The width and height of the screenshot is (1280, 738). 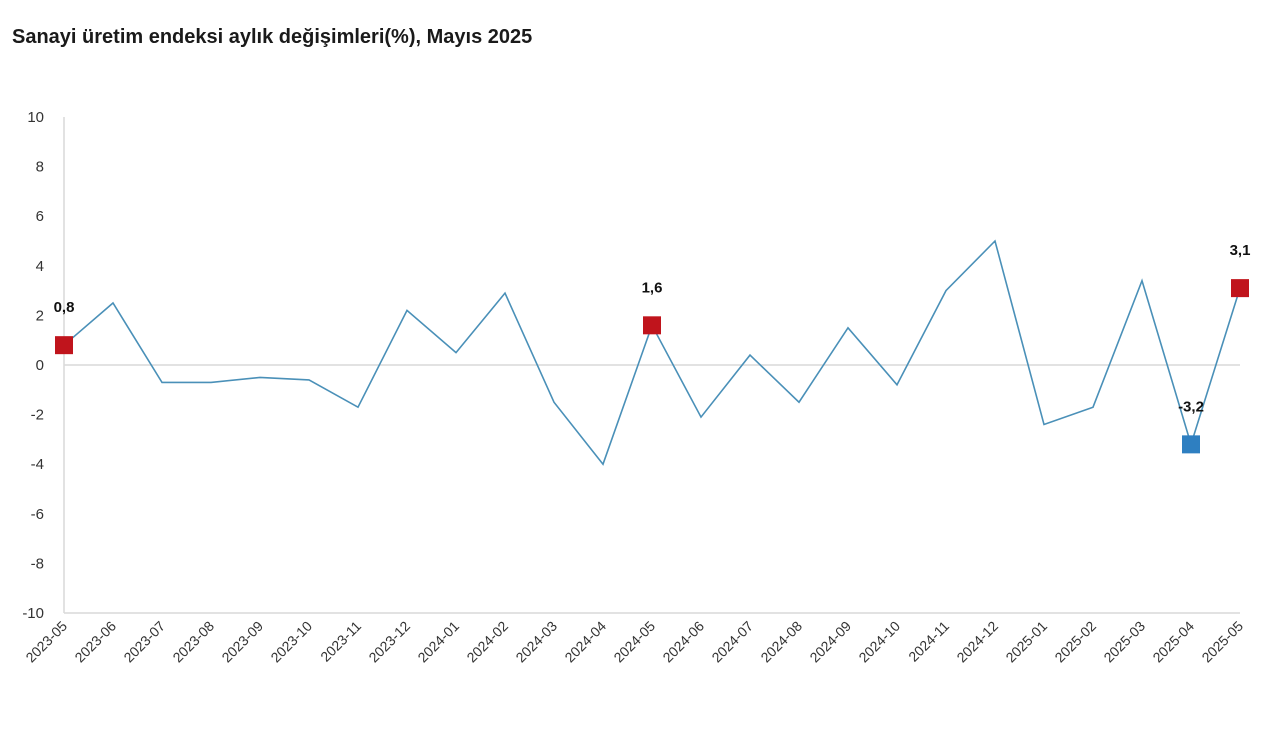 I want to click on x-tick-label: 2024-07, so click(x=732, y=642).